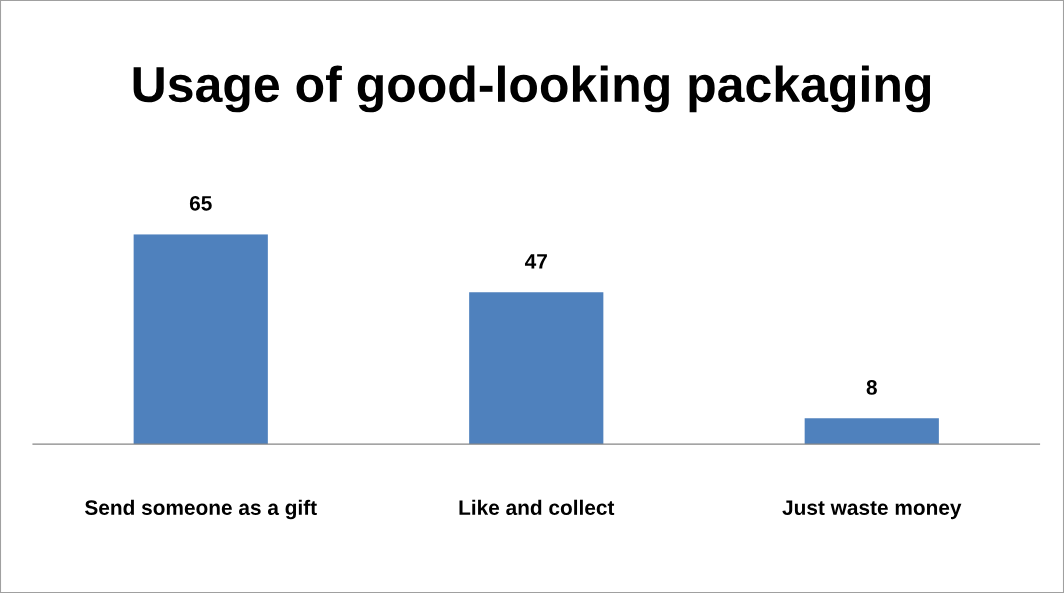 This screenshot has width=1064, height=593. Describe the element at coordinates (871, 387) in the screenshot. I see `data-label: 8` at that location.